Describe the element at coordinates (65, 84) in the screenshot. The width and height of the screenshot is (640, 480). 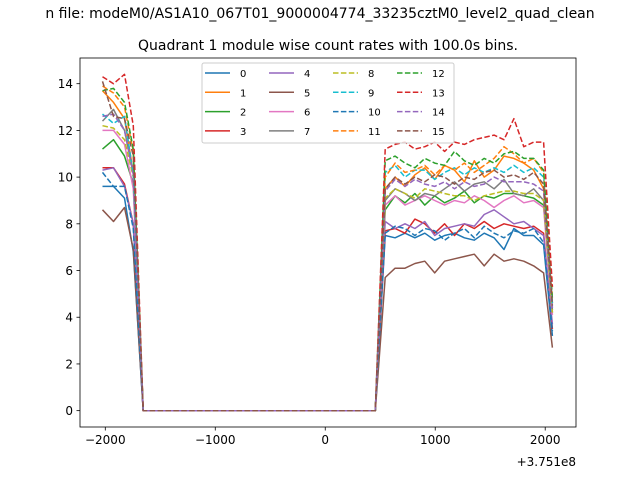
I see `y-tick-label: 14` at that location.